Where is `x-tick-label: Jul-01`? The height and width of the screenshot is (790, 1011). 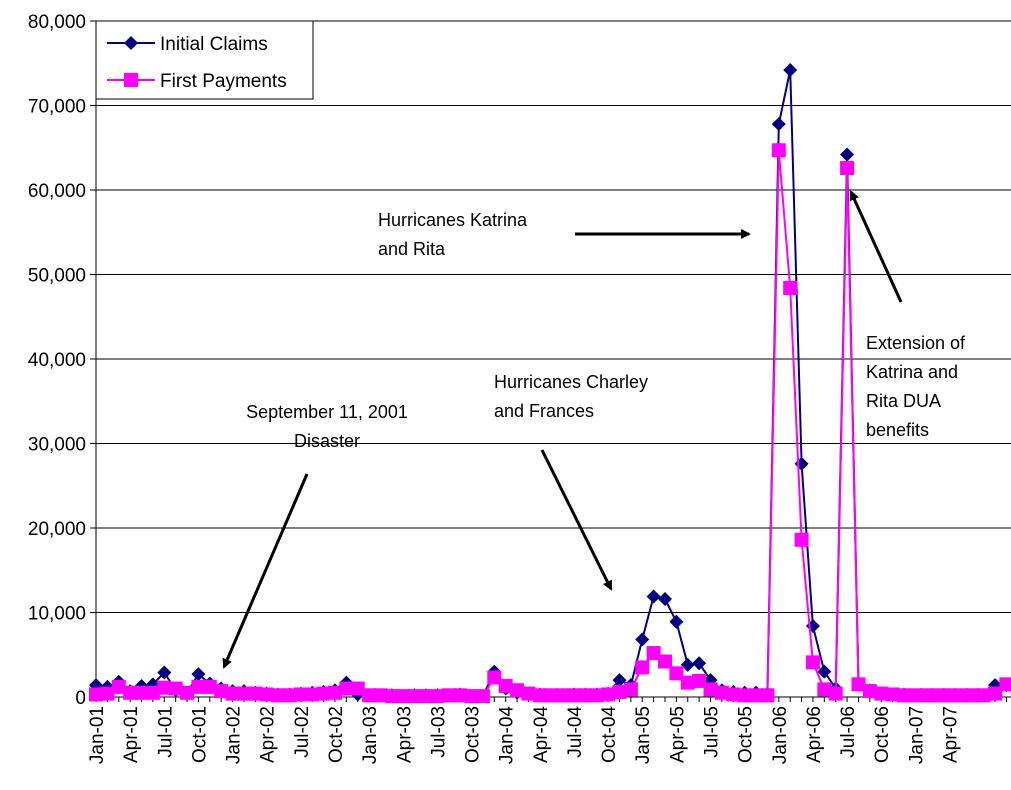 x-tick-label: Jul-01 is located at coordinates (165, 732).